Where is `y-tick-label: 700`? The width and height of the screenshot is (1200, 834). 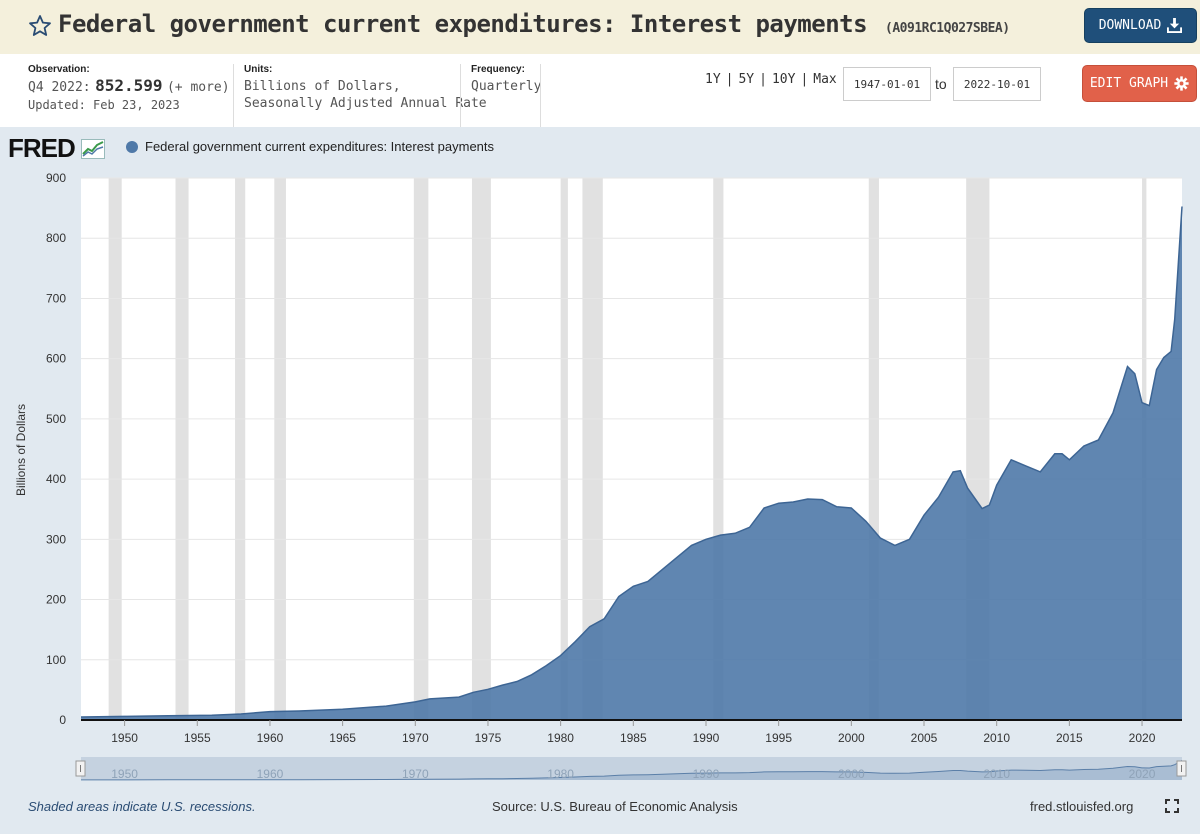
y-tick-label: 700 is located at coordinates (56, 298).